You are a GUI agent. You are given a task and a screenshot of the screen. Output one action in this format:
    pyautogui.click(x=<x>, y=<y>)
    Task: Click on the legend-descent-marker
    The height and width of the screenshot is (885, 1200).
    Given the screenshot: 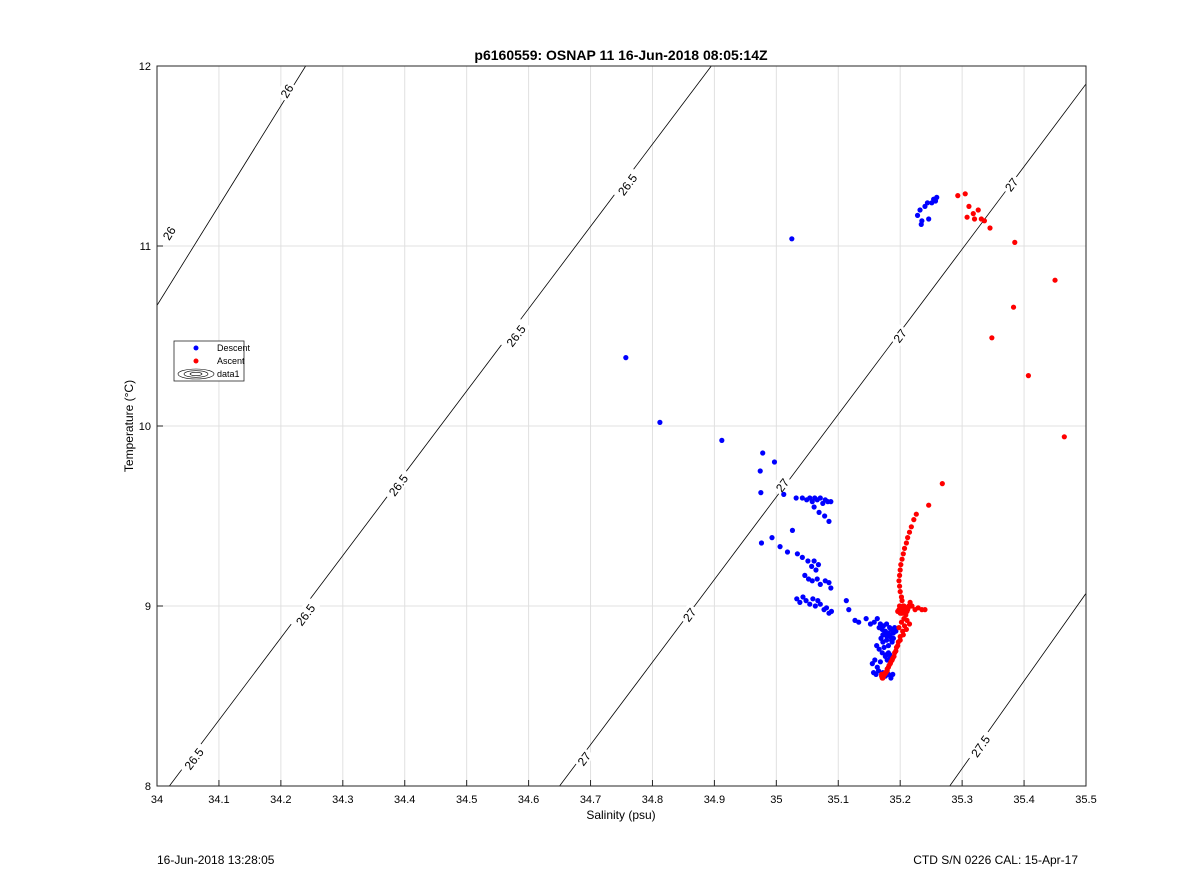 What is the action you would take?
    pyautogui.click(x=196, y=348)
    